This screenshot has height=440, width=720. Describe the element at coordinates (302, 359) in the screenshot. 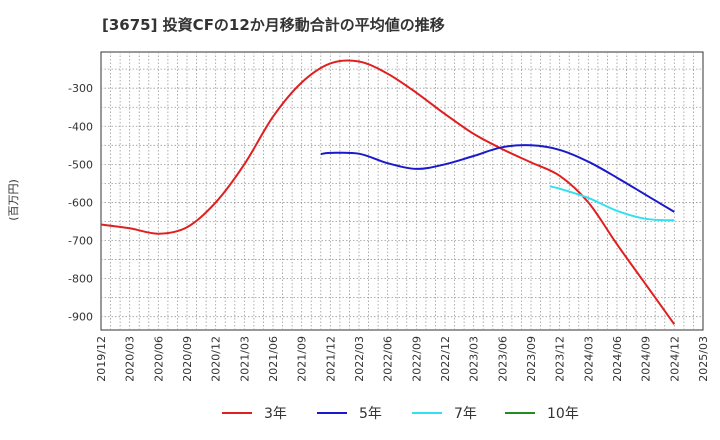

I see `x-tick-label: 2021/09` at that location.